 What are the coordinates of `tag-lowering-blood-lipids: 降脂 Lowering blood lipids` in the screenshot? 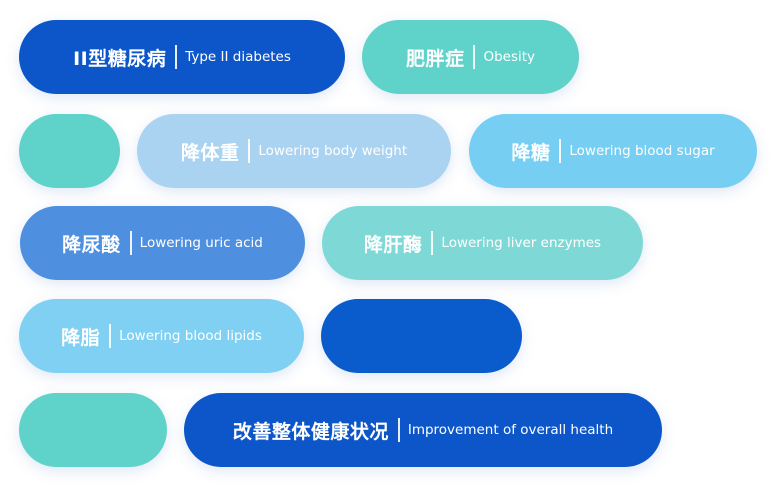 It's located at (161, 336).